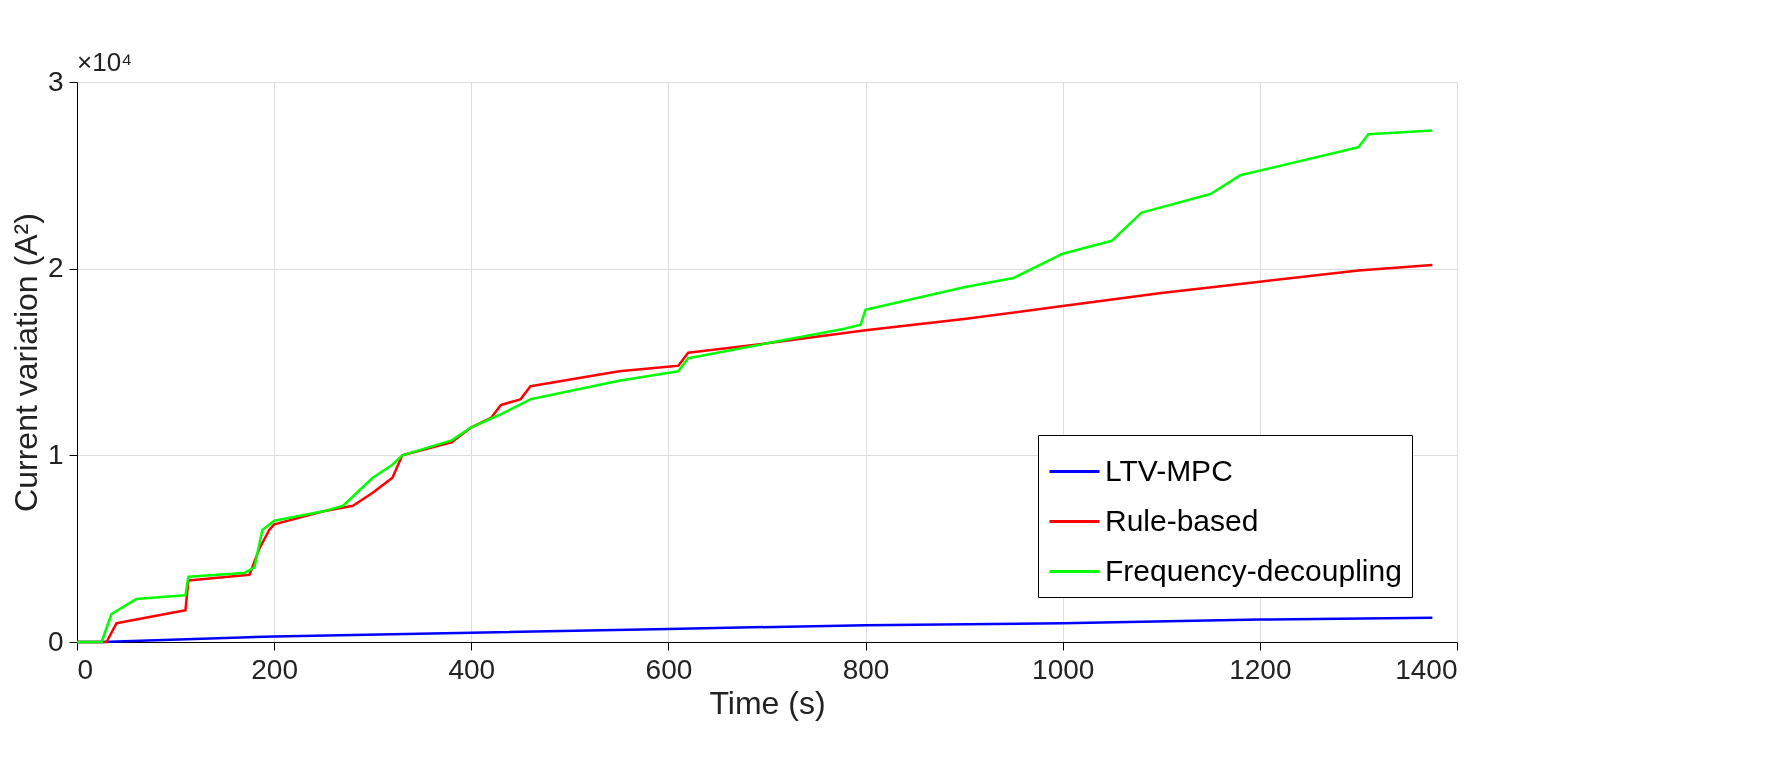 The width and height of the screenshot is (1781, 774). What do you see at coordinates (767, 702) in the screenshot?
I see `x-axis-title: Time (s)` at bounding box center [767, 702].